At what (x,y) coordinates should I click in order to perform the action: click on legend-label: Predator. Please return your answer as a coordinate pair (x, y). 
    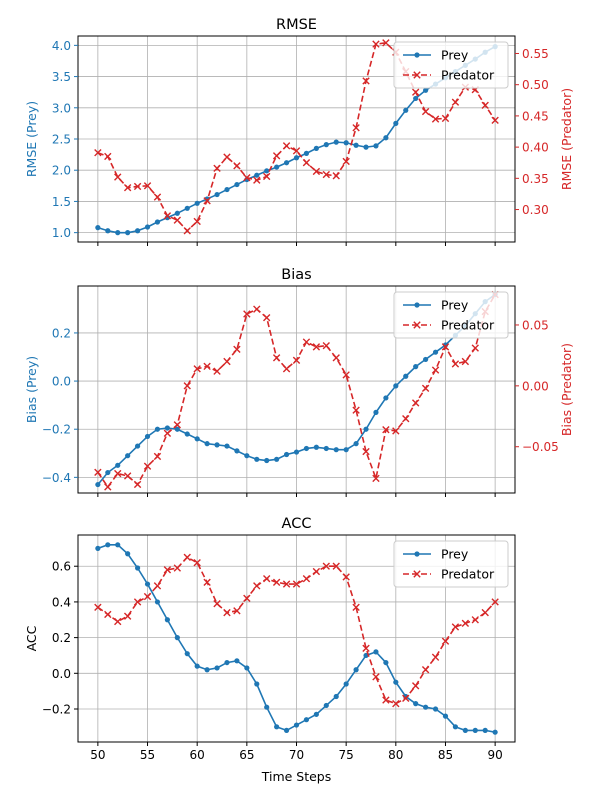
    Looking at the image, I should click on (468, 75).